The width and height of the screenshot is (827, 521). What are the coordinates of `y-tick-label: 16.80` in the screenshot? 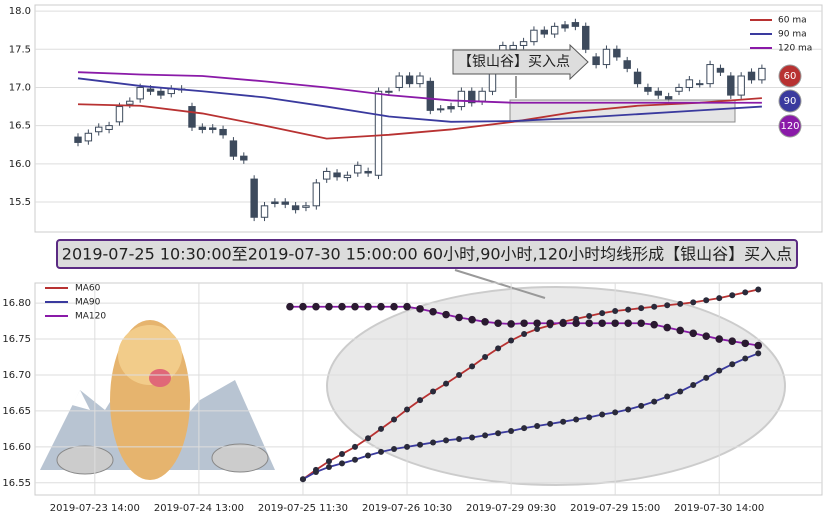 It's located at (16, 303).